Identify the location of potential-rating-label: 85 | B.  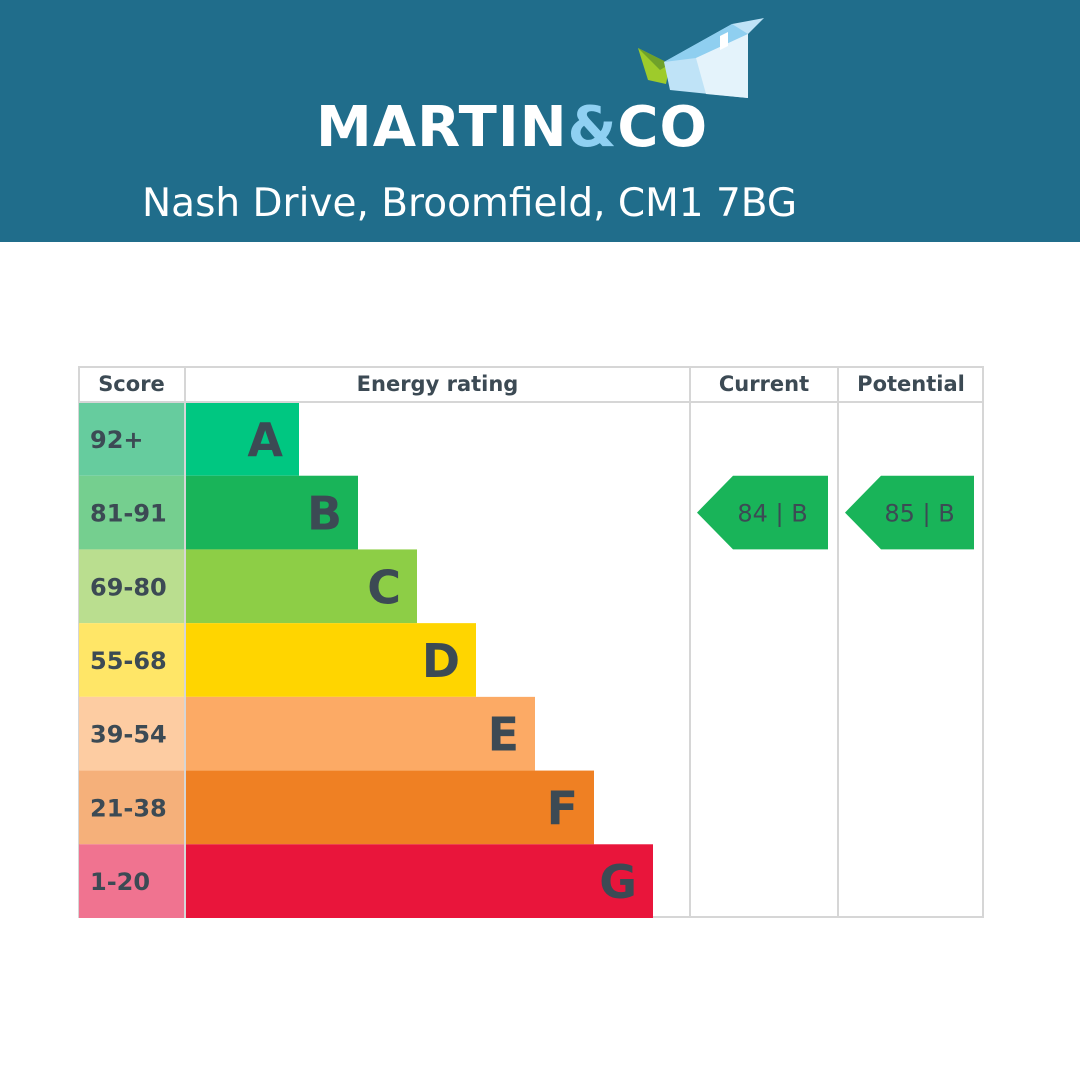
(919, 514).